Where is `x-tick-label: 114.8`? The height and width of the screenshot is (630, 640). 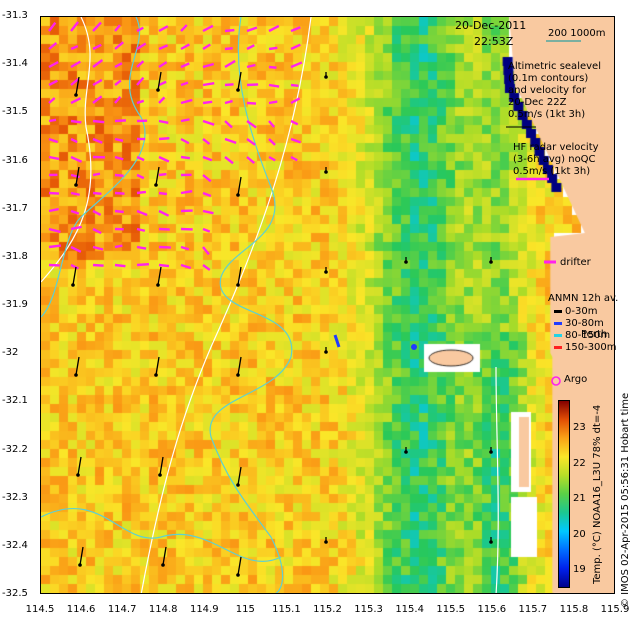
x-tick-label: 114.8 is located at coordinates (163, 609).